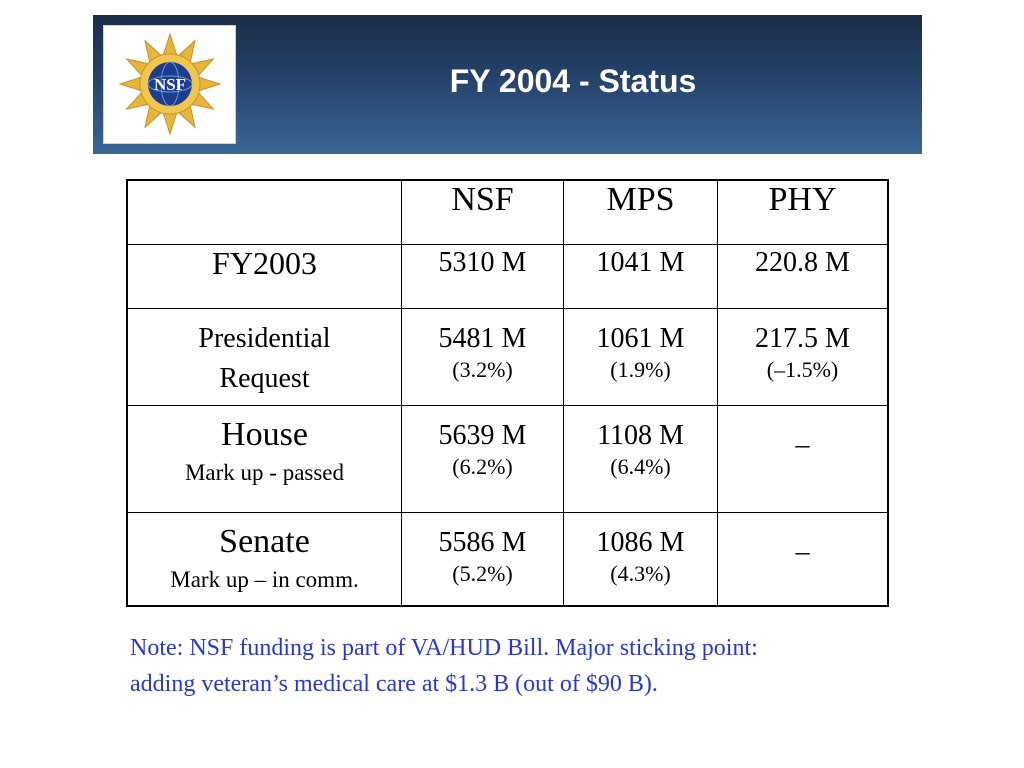  I want to click on cell-value: 1061 M, so click(640, 338).